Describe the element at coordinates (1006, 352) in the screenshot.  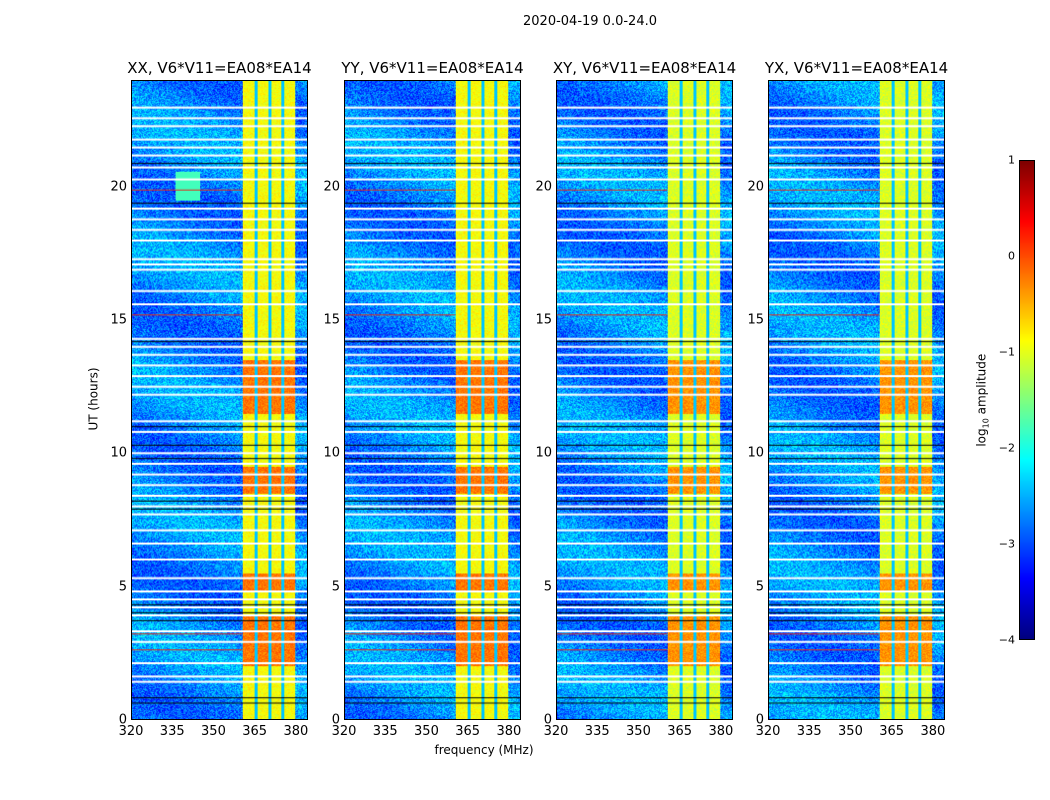
I see `colorbar-tick-label: −1` at that location.